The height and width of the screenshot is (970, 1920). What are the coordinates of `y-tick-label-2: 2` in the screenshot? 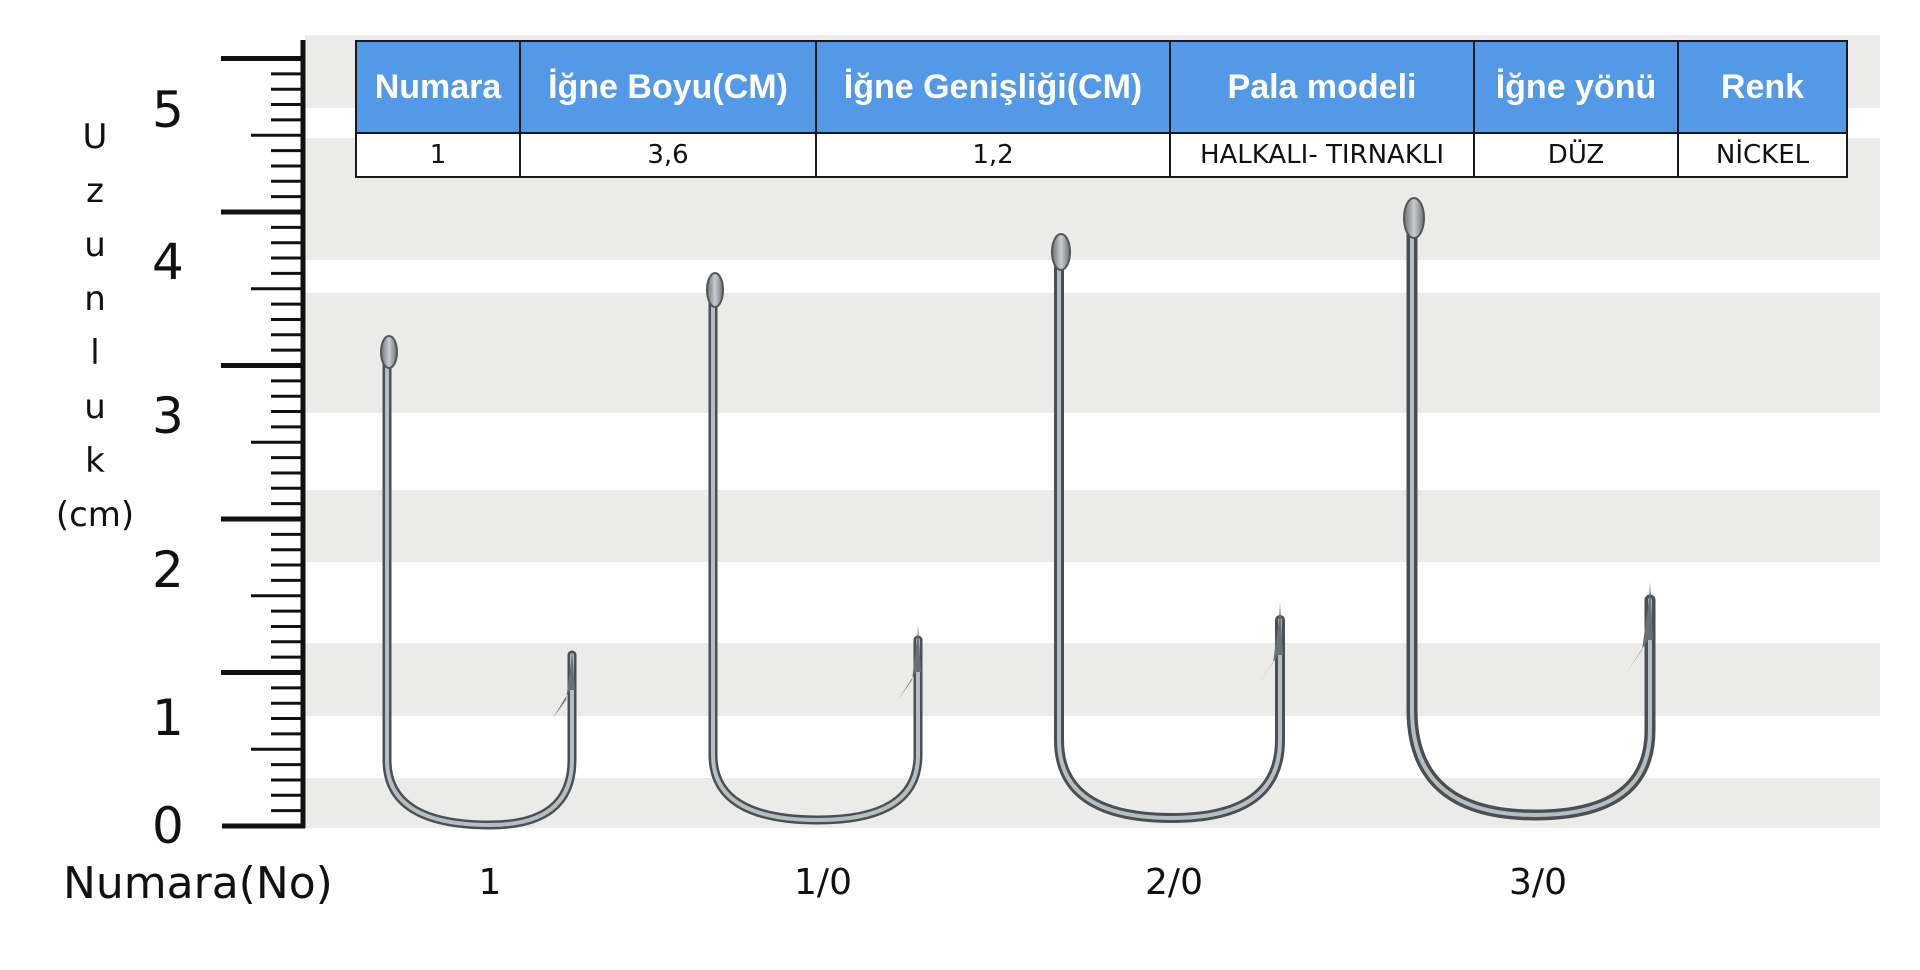 It's located at (168, 570).